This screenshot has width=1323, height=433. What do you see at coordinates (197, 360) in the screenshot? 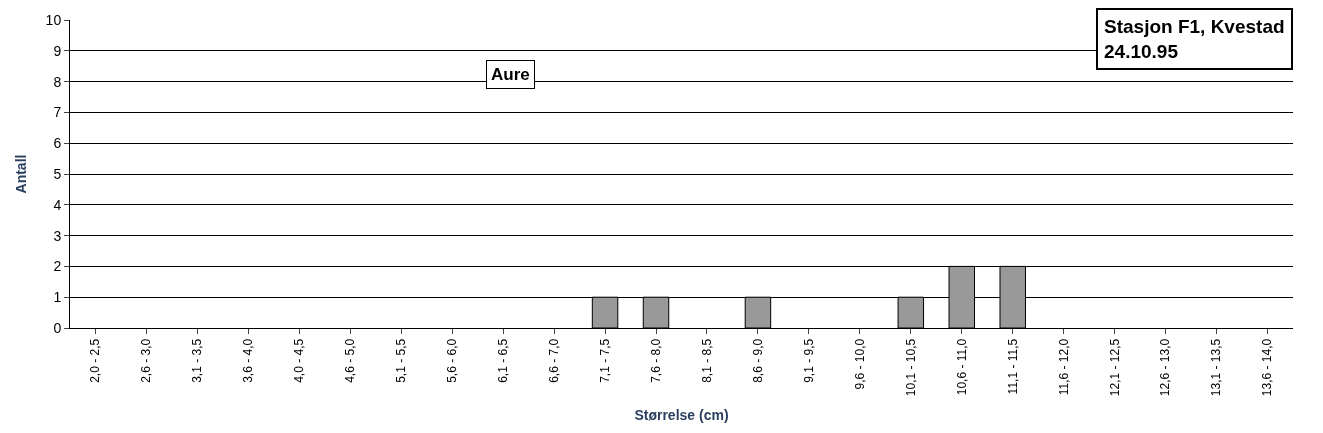
I see `x-tick-label: 3,1 - 3,5` at bounding box center [197, 360].